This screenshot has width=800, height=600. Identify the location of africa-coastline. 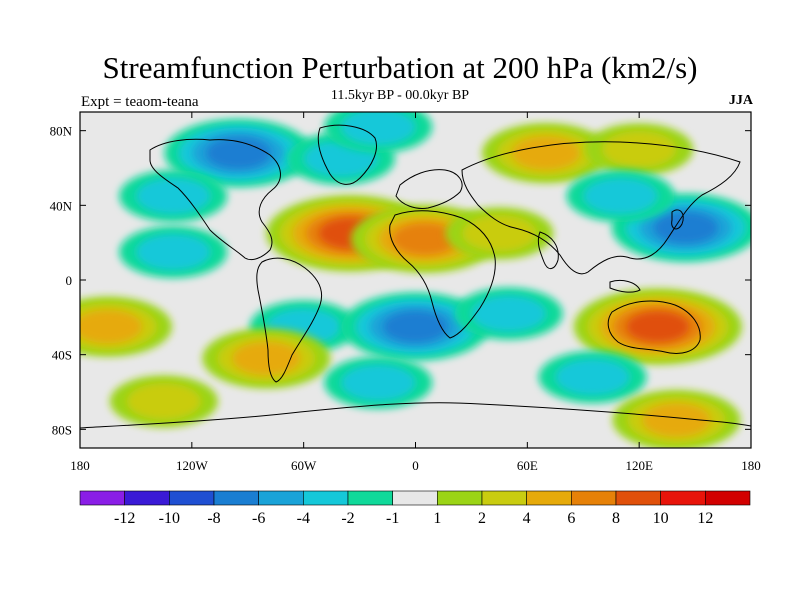
(442, 274).